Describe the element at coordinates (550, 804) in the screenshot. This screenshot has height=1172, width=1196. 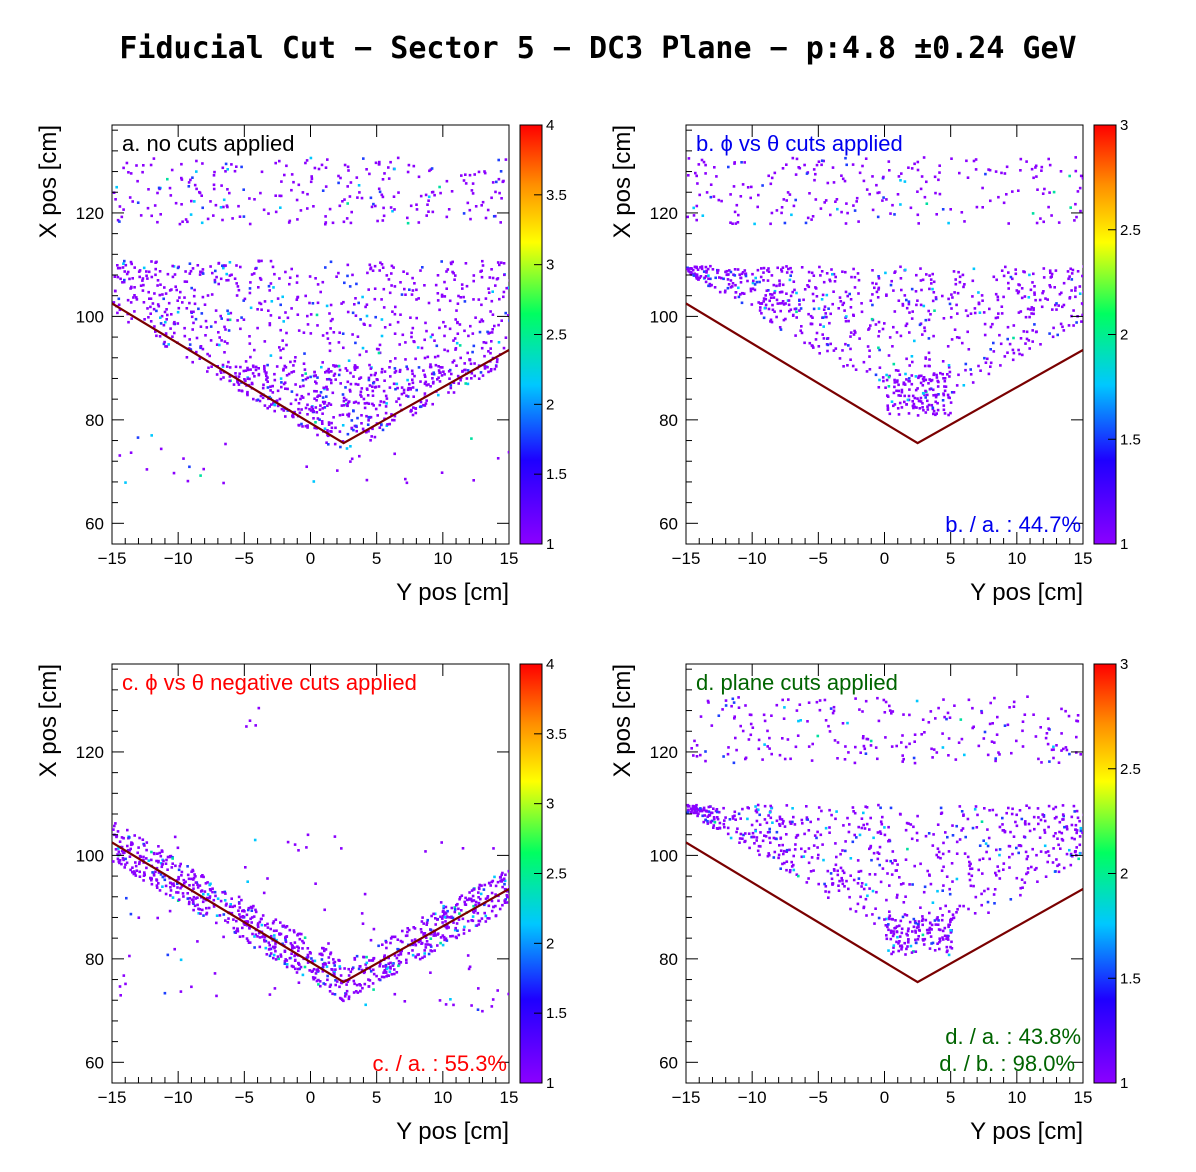
I see `colorbar-tick-label: 3` at that location.